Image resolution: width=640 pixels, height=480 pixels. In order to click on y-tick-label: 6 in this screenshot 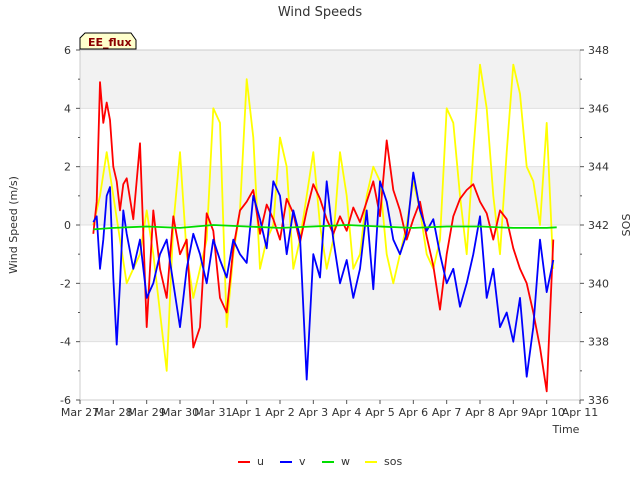, I will do `click(67, 50)`.